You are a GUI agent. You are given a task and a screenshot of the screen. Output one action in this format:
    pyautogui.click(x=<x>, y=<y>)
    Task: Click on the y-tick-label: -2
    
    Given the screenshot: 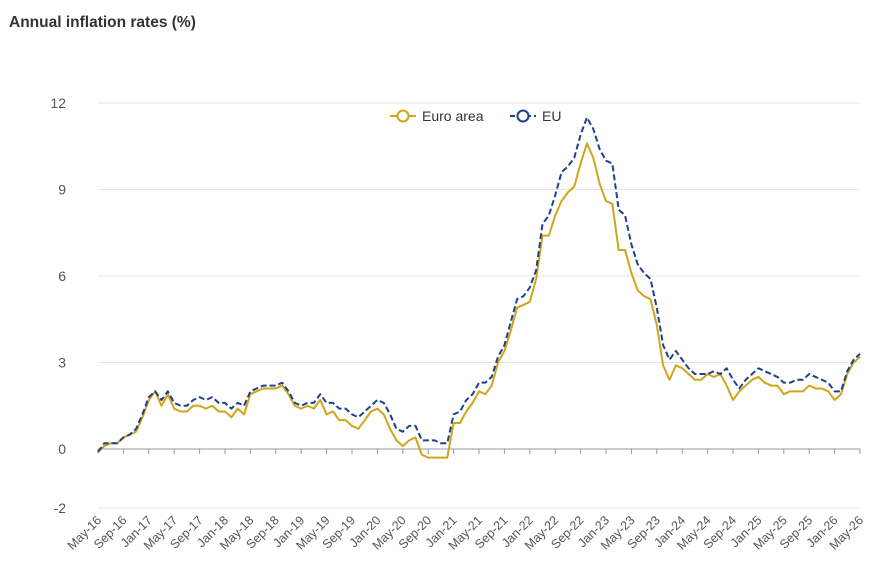 What is the action you would take?
    pyautogui.click(x=60, y=508)
    